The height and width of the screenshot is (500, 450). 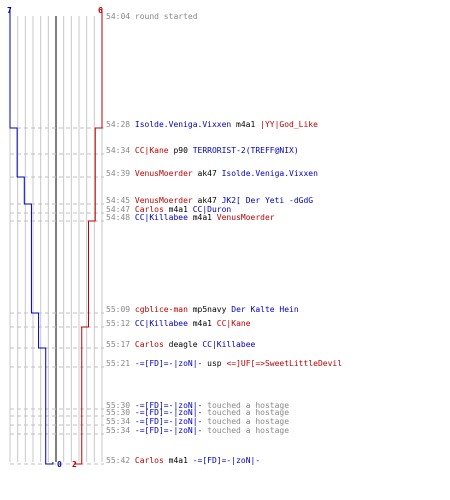 I want to click on ct-player-name: JK2[ Der Yeti -dGdG, so click(x=267, y=200).